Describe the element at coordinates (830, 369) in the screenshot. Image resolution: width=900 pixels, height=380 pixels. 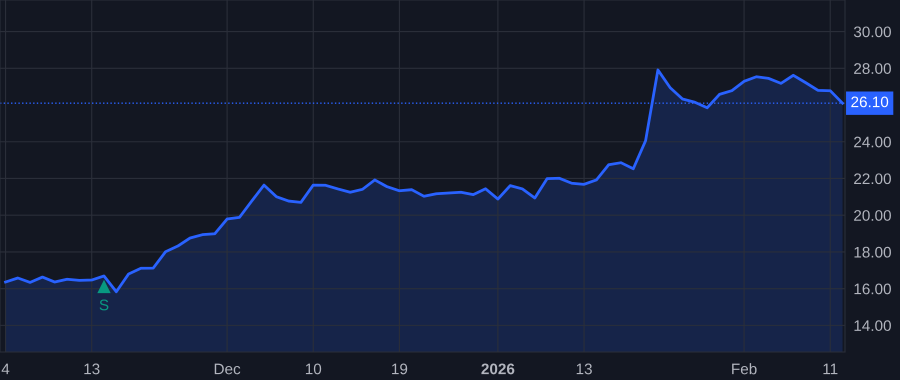
I see `x-tick-label: 11` at that location.